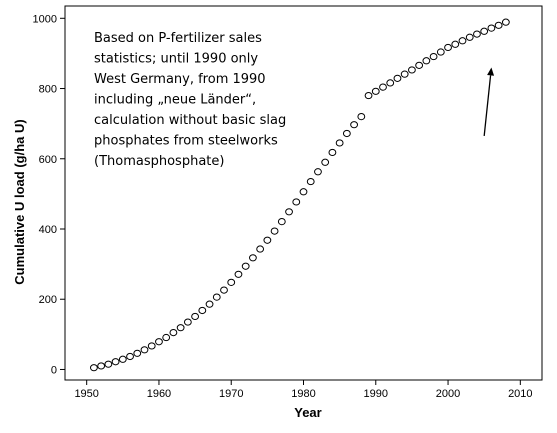 This screenshot has height=433, width=557. What do you see at coordinates (45, 19) in the screenshot?
I see `y-tick-label: 1000` at bounding box center [45, 19].